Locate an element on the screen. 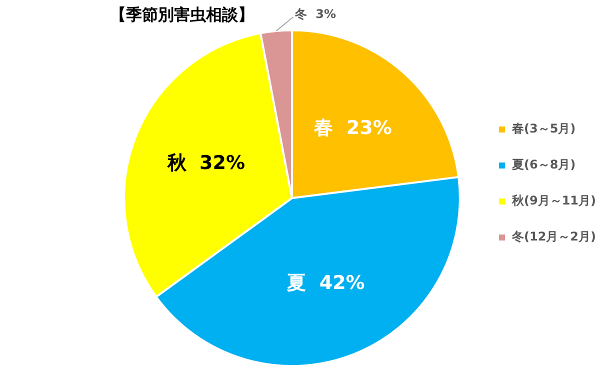 This screenshot has width=606, height=373. legend-label: 冬(12月～2月) is located at coordinates (553, 237).